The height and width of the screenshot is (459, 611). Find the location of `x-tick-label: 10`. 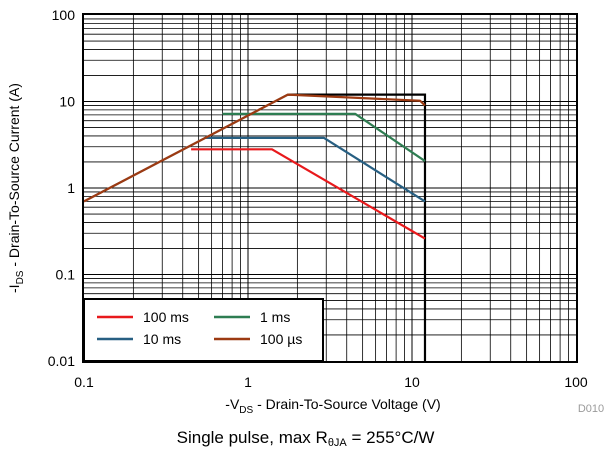

x-tick-label: 10 is located at coordinates (412, 382).